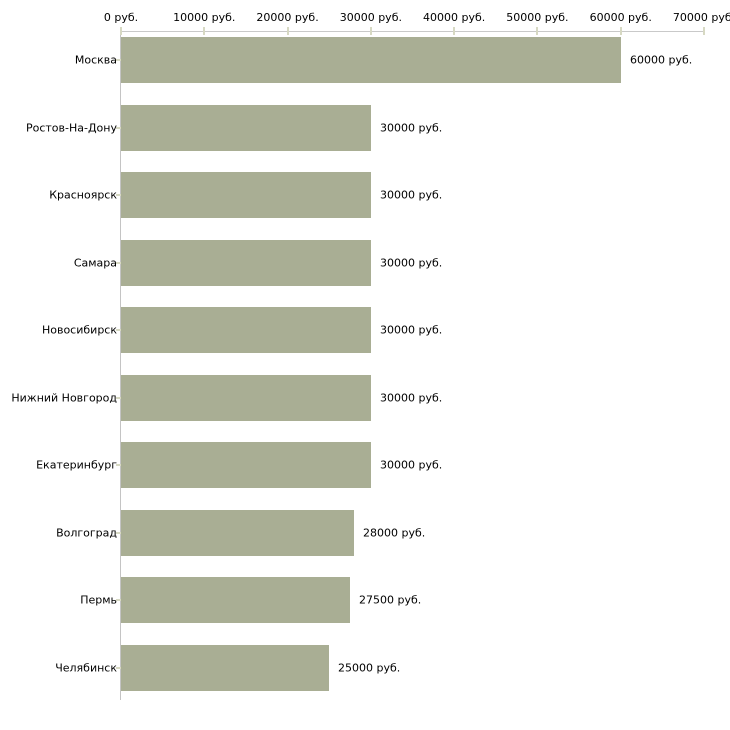 The width and height of the screenshot is (730, 730). What do you see at coordinates (95, 60) in the screenshot?
I see `category-label: Москва` at bounding box center [95, 60].